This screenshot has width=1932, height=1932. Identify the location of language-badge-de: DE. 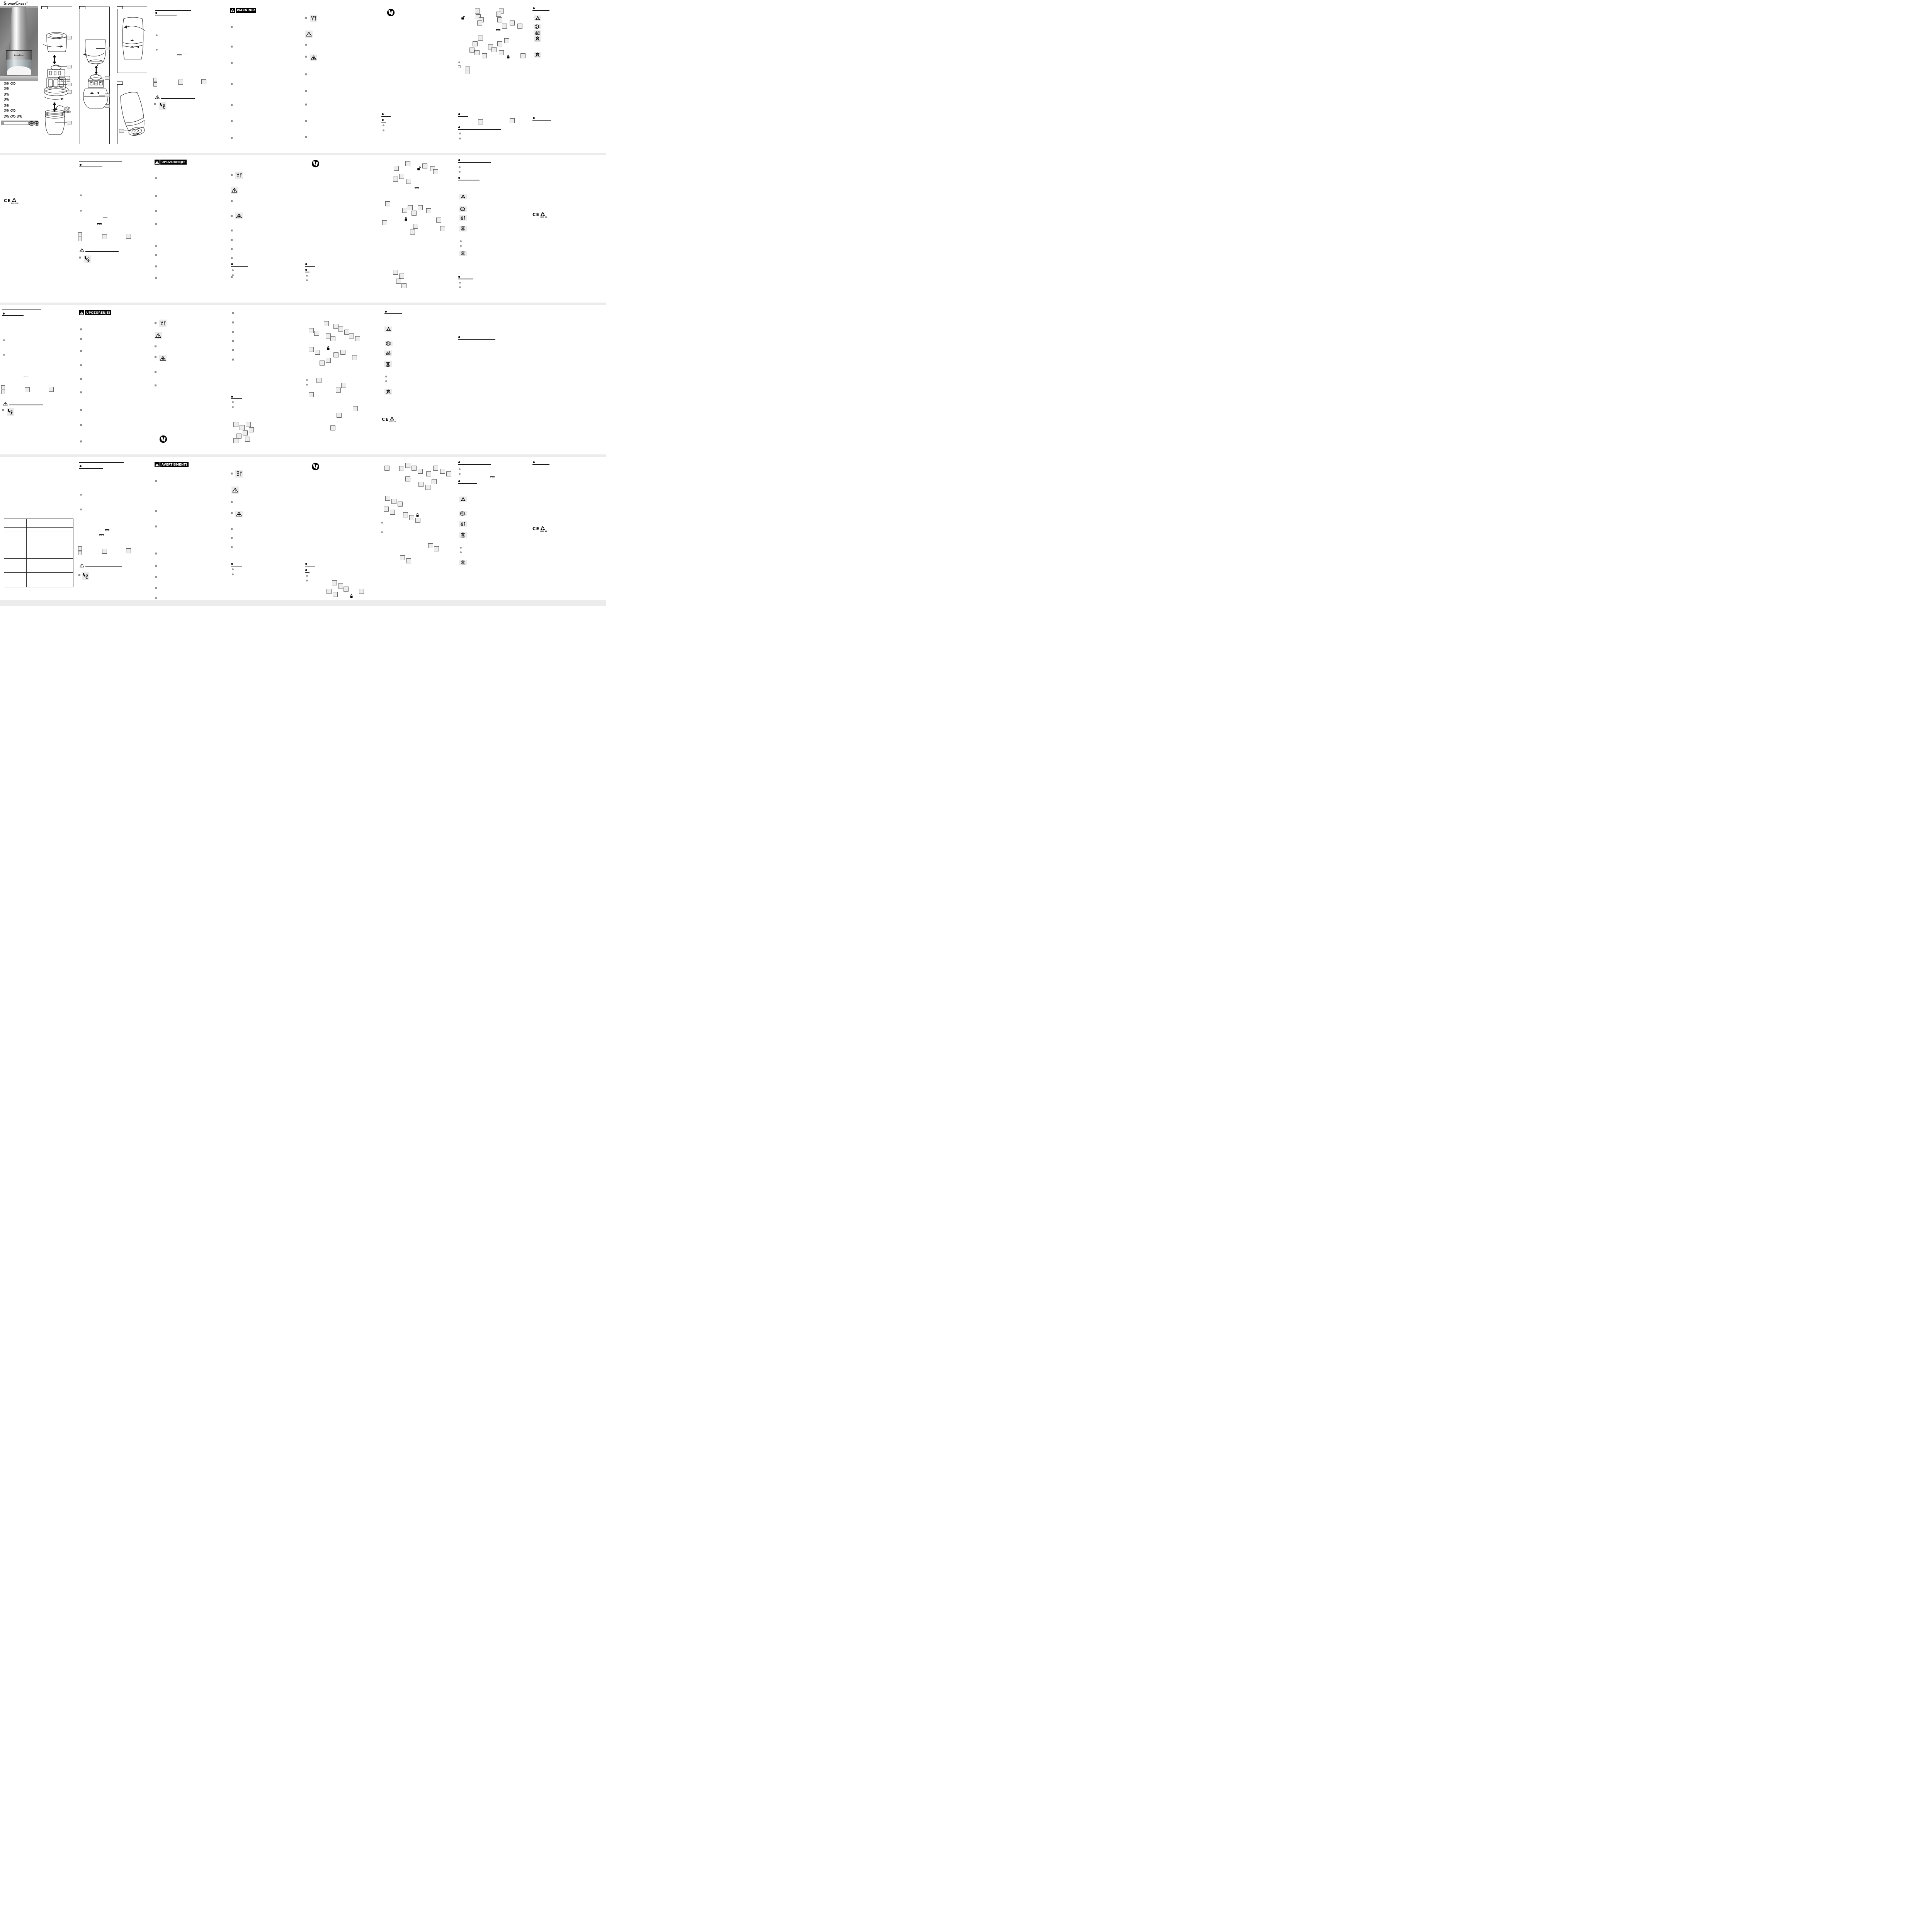
(7, 117).